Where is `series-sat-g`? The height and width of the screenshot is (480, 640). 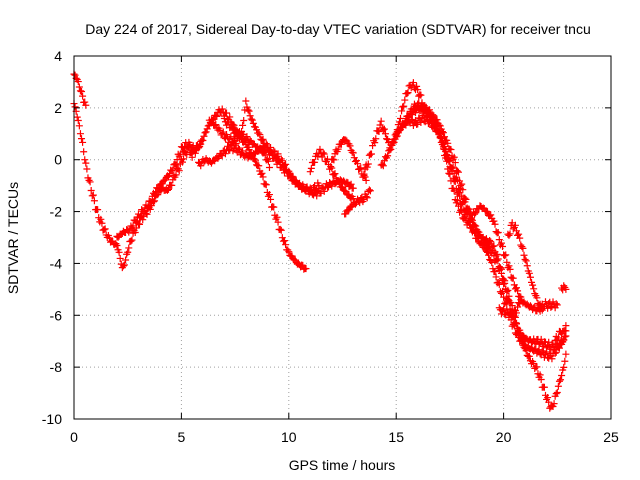
series-sat-g is located at coordinates (246, 143).